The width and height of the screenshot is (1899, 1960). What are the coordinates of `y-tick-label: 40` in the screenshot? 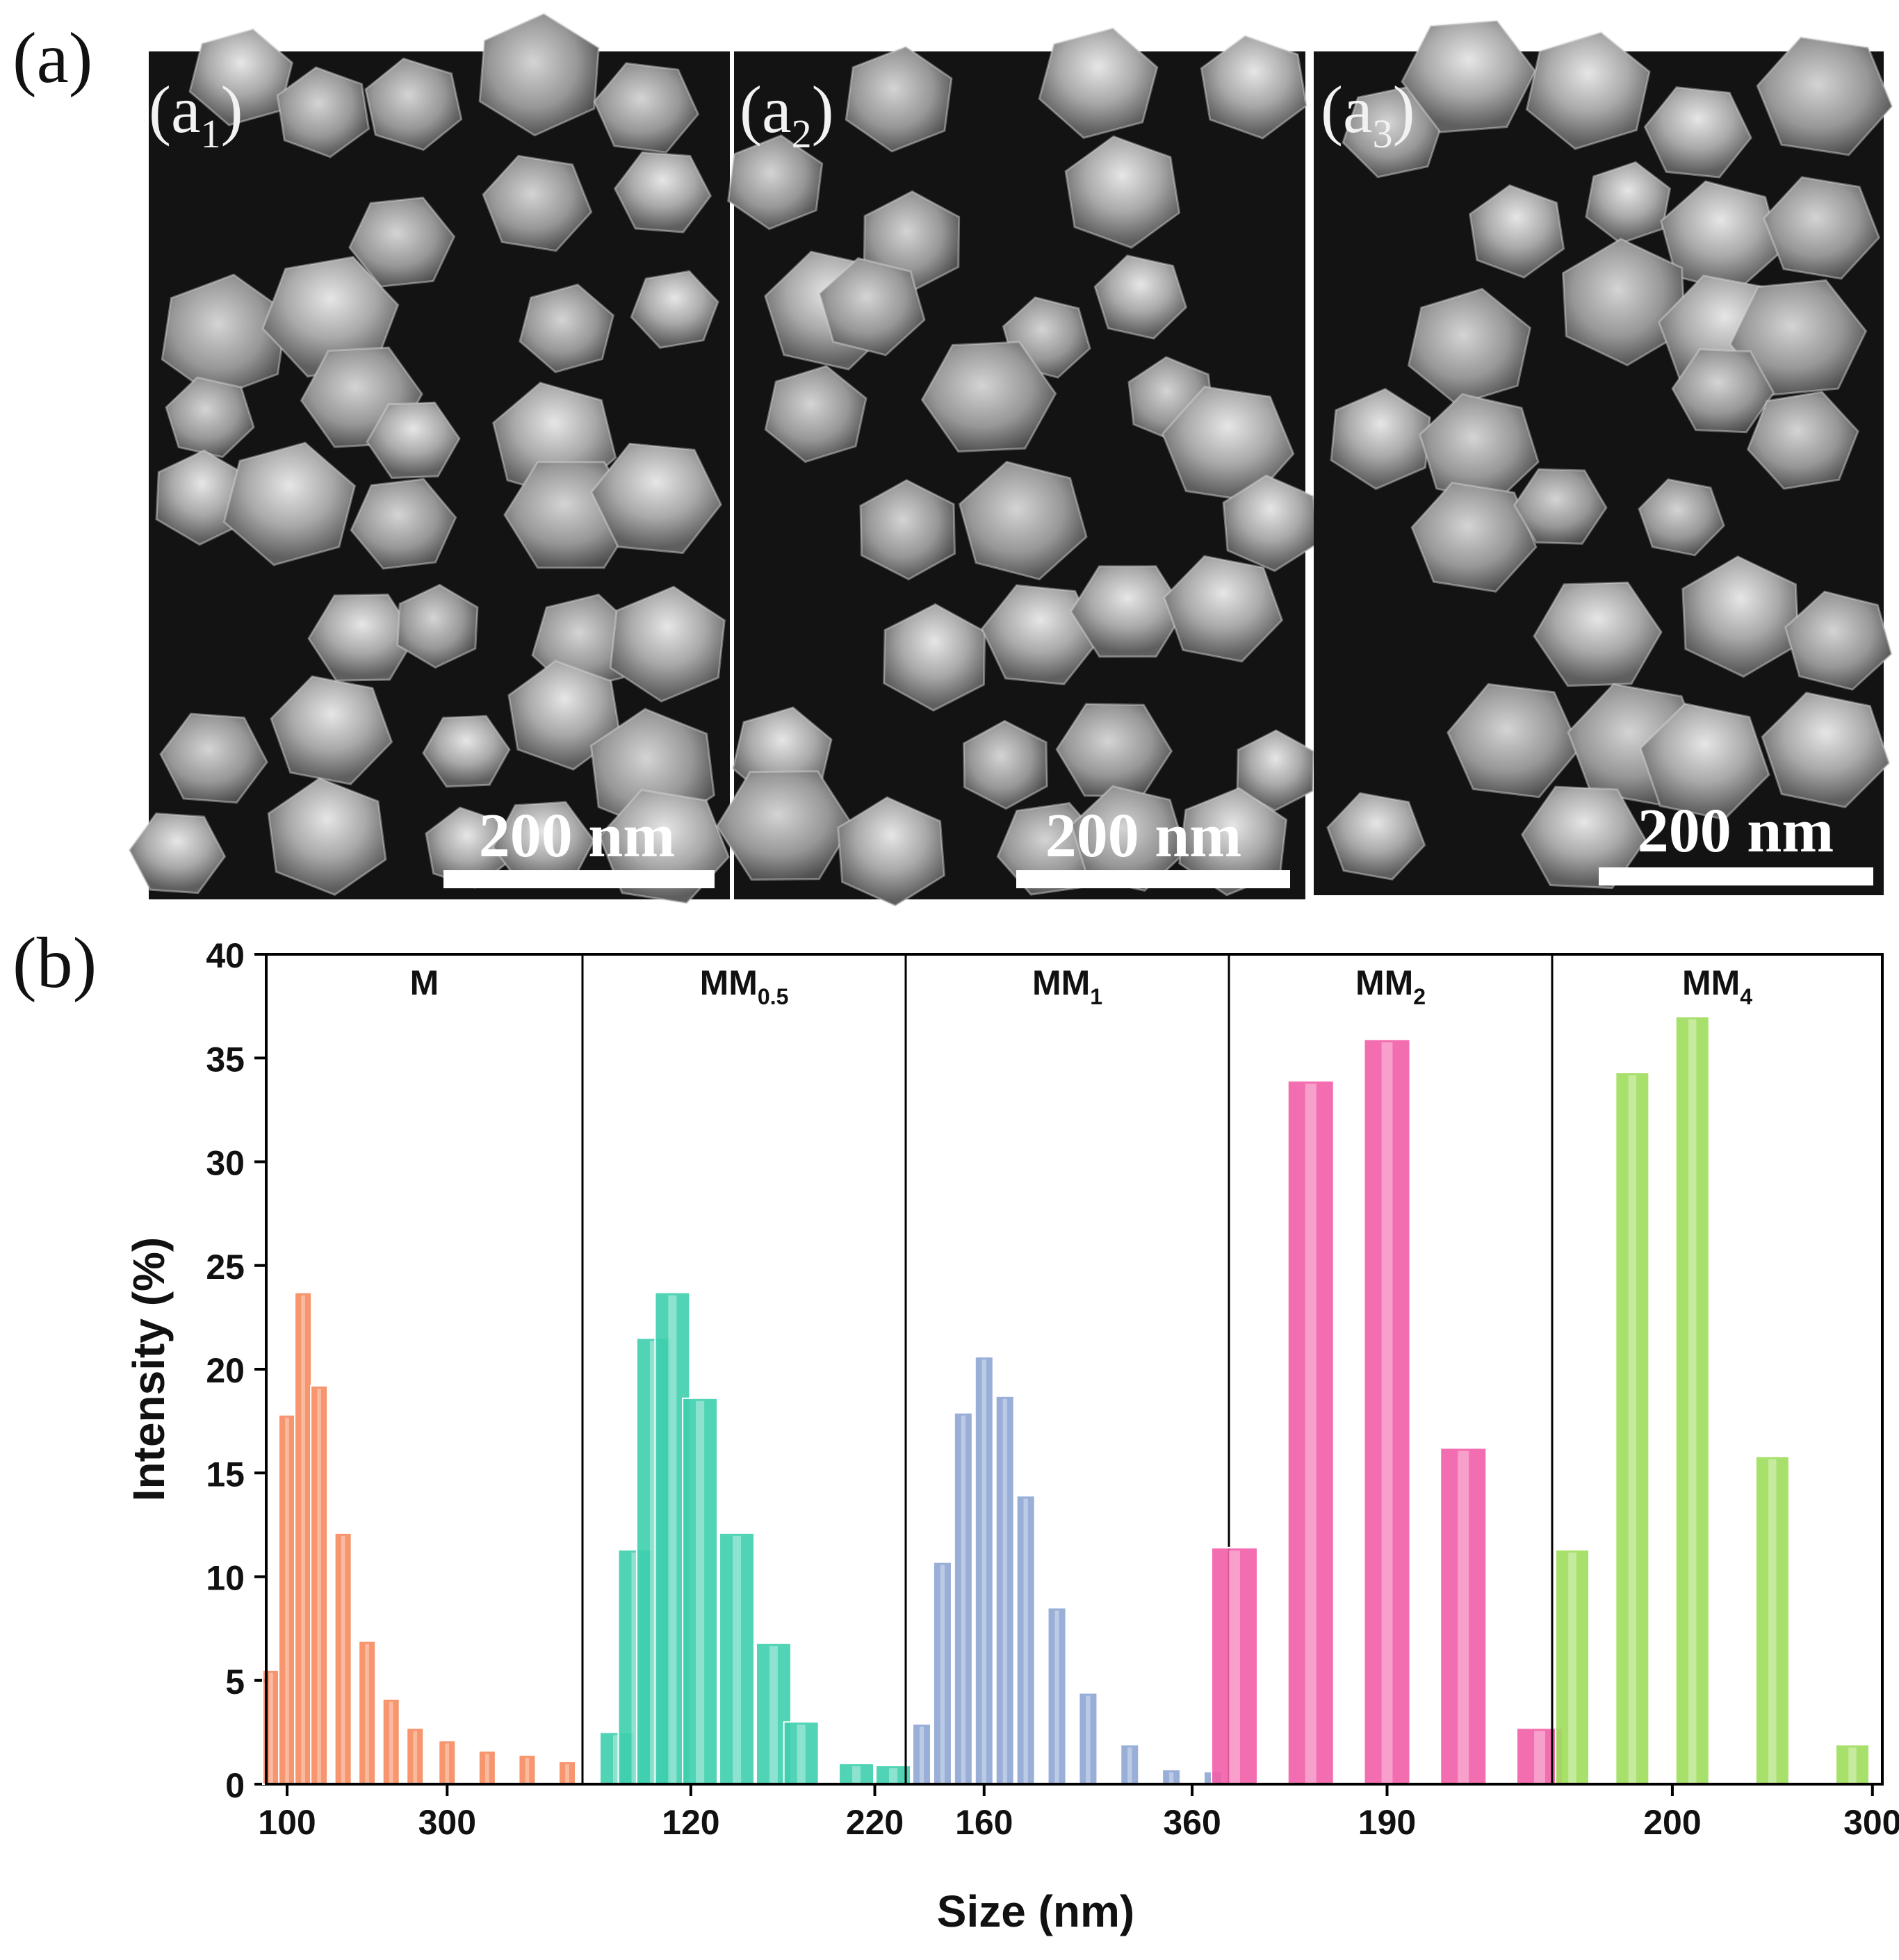 It's located at (226, 955).